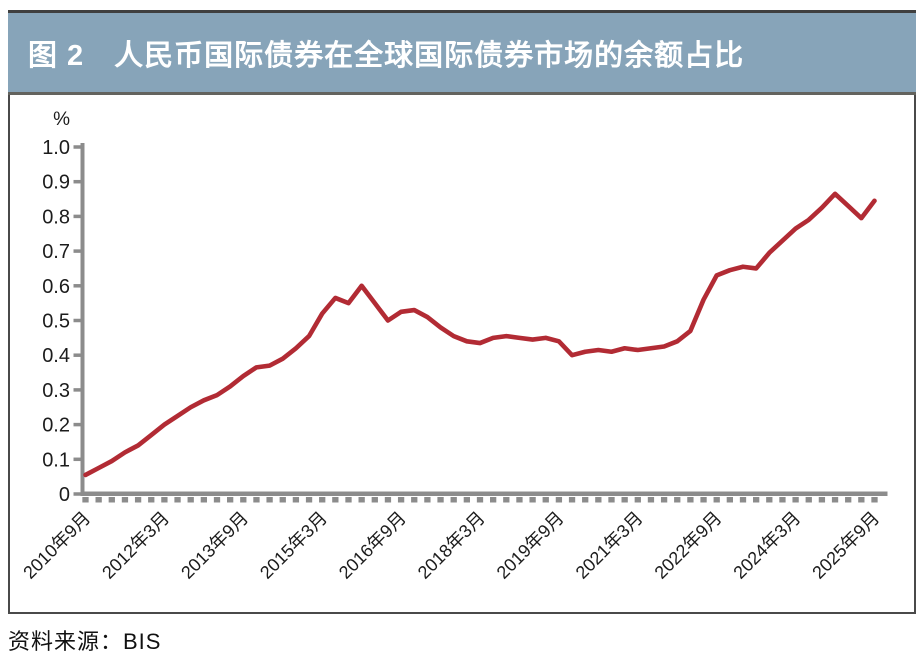 This screenshot has width=923, height=659. Describe the element at coordinates (56, 460) in the screenshot. I see `y-tick-label: 0.1` at that location.